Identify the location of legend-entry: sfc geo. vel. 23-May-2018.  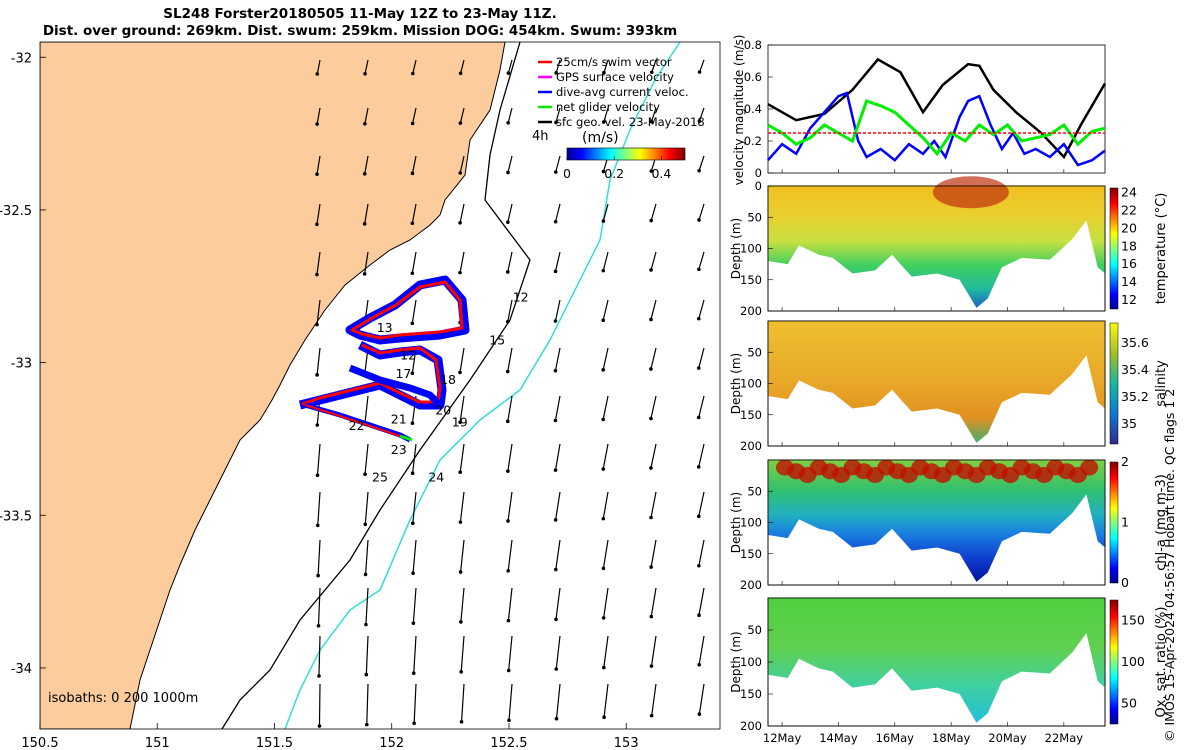
(630, 122).